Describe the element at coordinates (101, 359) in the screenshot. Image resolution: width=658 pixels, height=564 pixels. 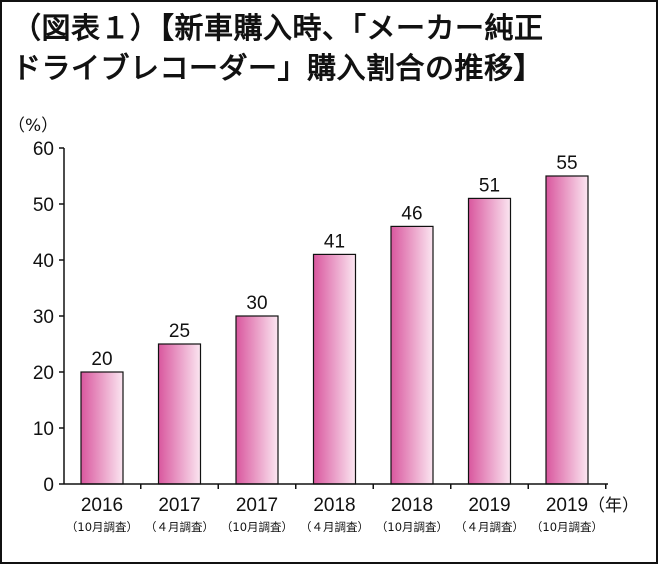
I see `bar-value-label: 20` at that location.